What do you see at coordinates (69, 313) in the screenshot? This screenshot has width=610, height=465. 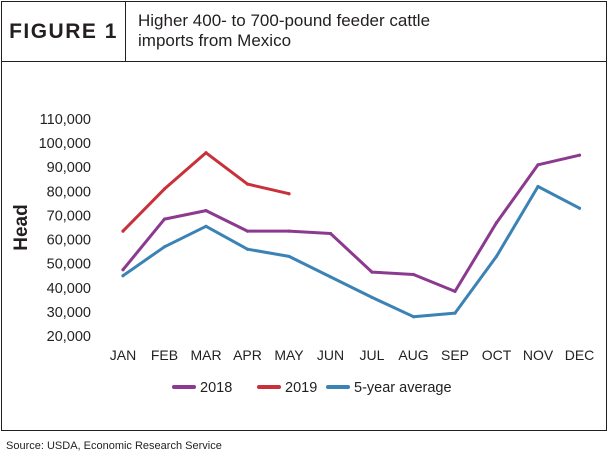 I see `y-tick-label: 30,000` at bounding box center [69, 313].